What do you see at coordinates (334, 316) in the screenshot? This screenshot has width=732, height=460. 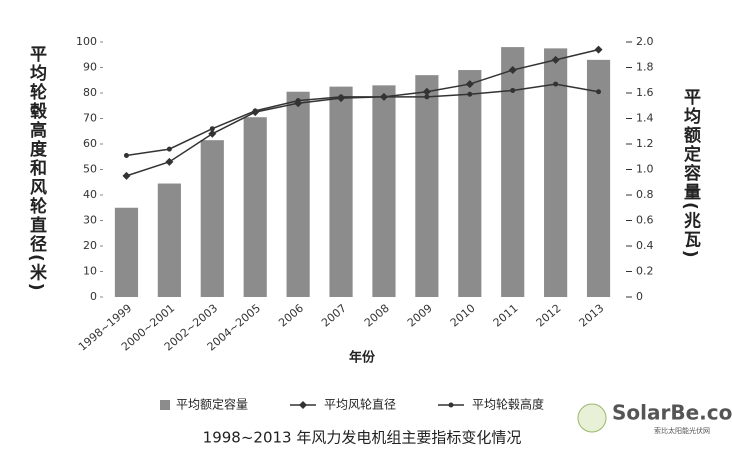 I see `x-tick-label: 2007` at bounding box center [334, 316].